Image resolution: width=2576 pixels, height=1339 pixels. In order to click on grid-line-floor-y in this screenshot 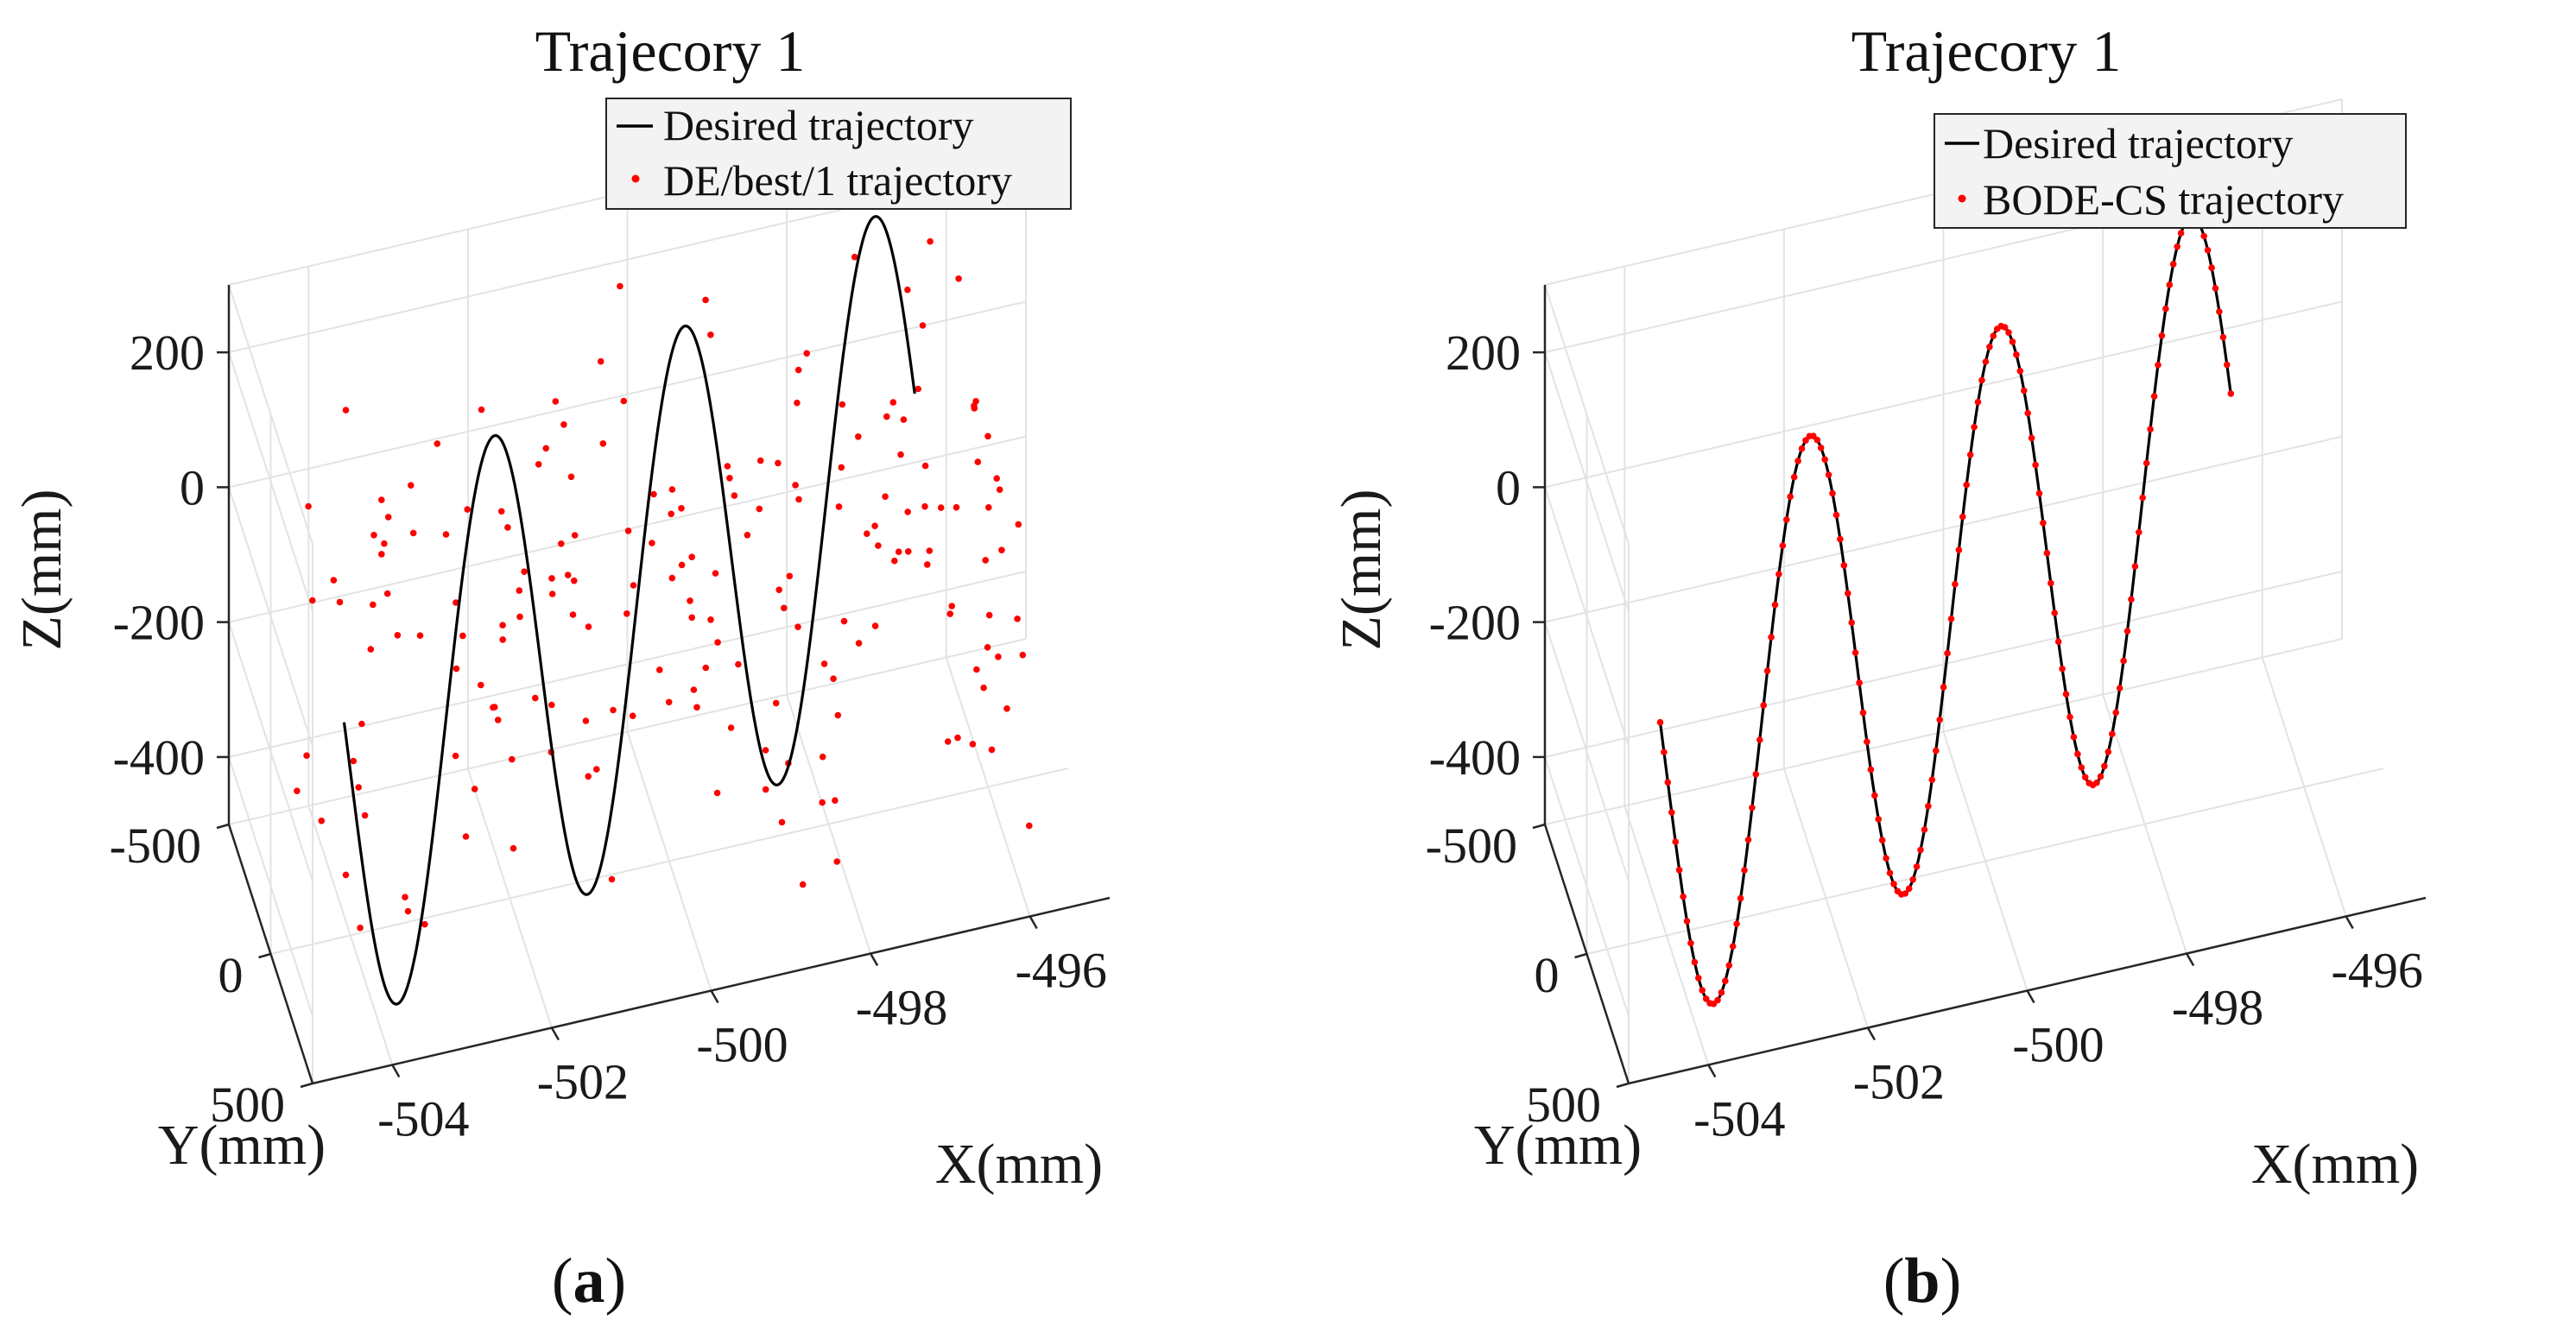, I will do `click(1985, 861)`.